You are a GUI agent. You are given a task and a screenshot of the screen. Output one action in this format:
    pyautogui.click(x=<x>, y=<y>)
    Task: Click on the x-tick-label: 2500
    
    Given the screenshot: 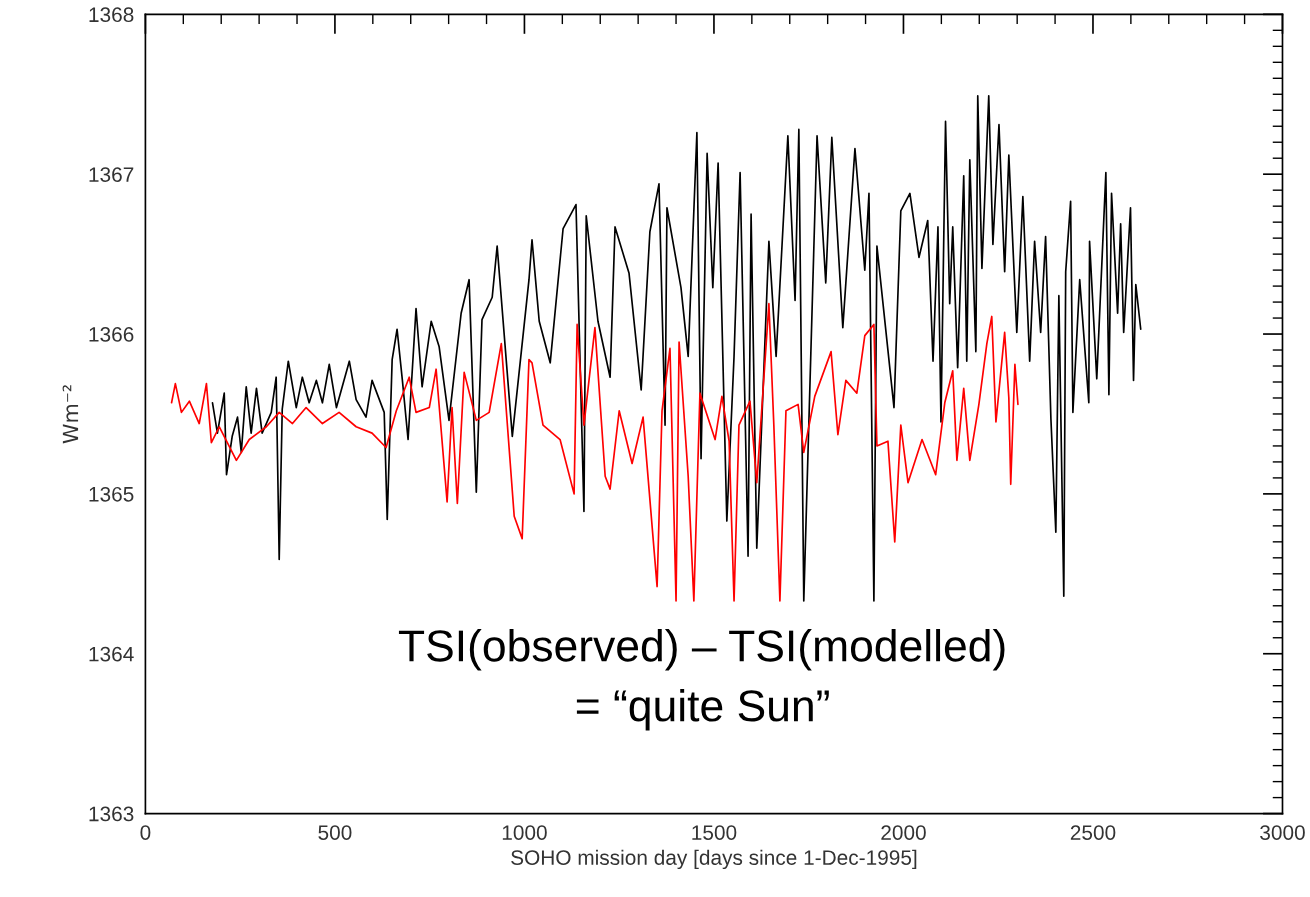 What is the action you would take?
    pyautogui.click(x=1093, y=832)
    